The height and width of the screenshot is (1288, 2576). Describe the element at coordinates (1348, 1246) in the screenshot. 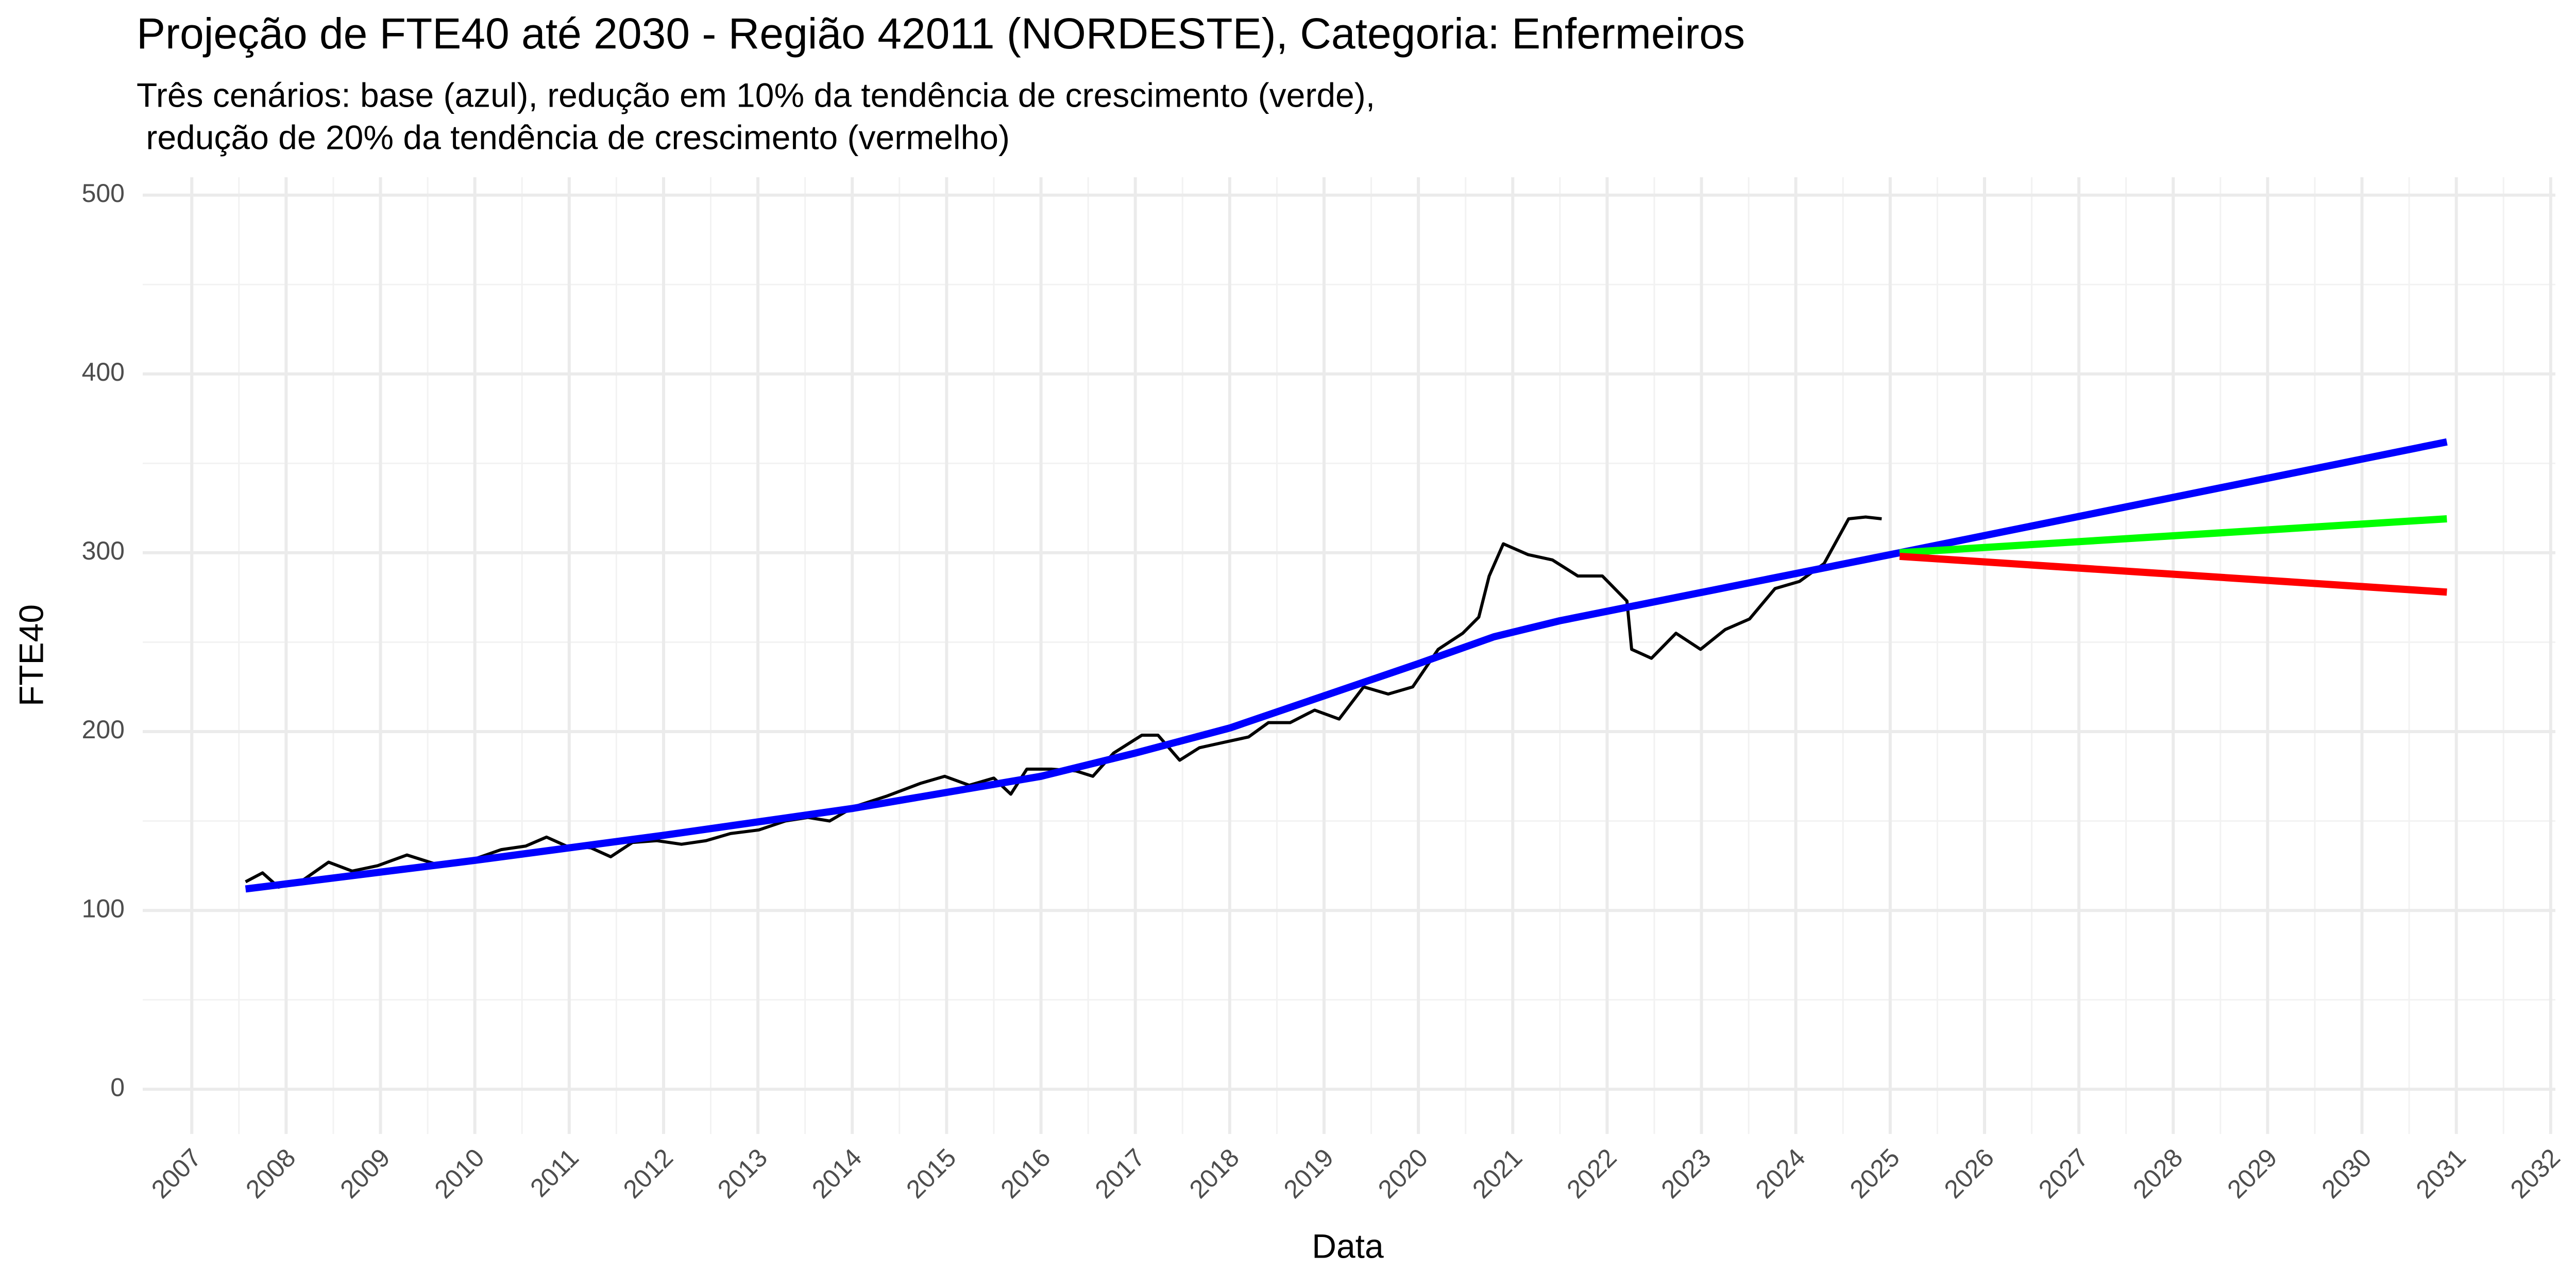

I see `x-axis-title: Data` at that location.